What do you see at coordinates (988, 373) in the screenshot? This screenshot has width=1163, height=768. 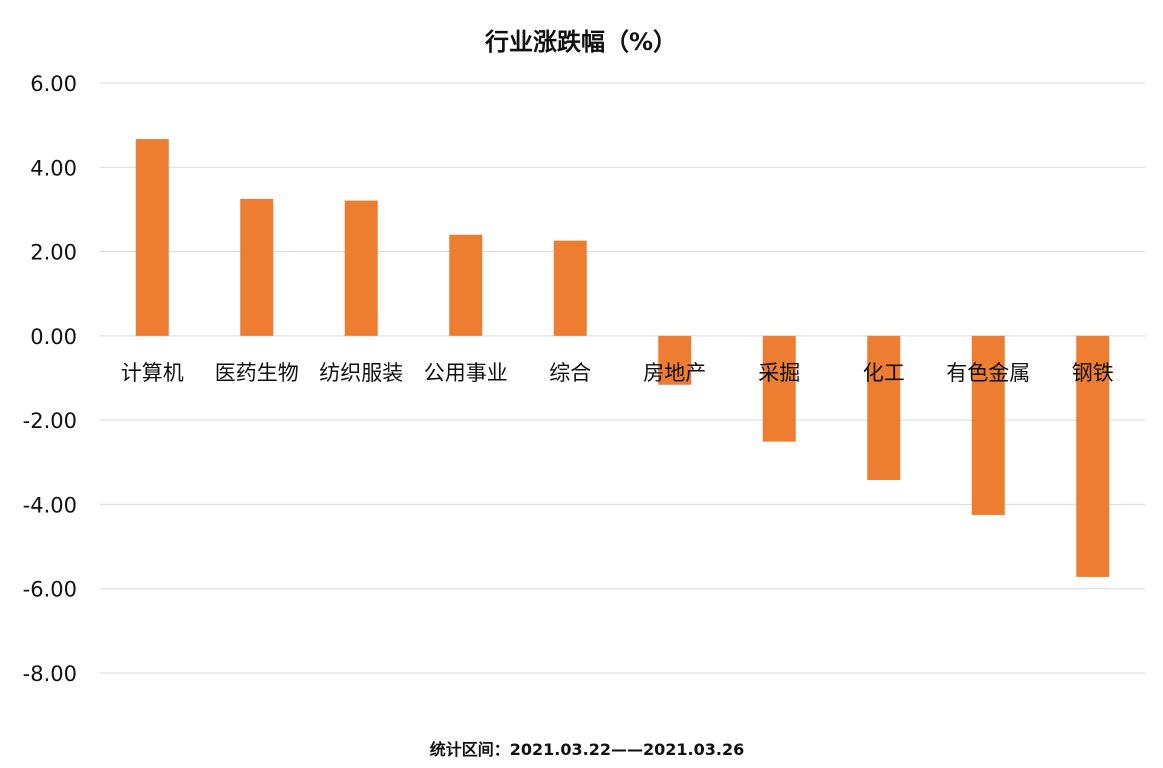 I see `category-label: 有色金属` at bounding box center [988, 373].